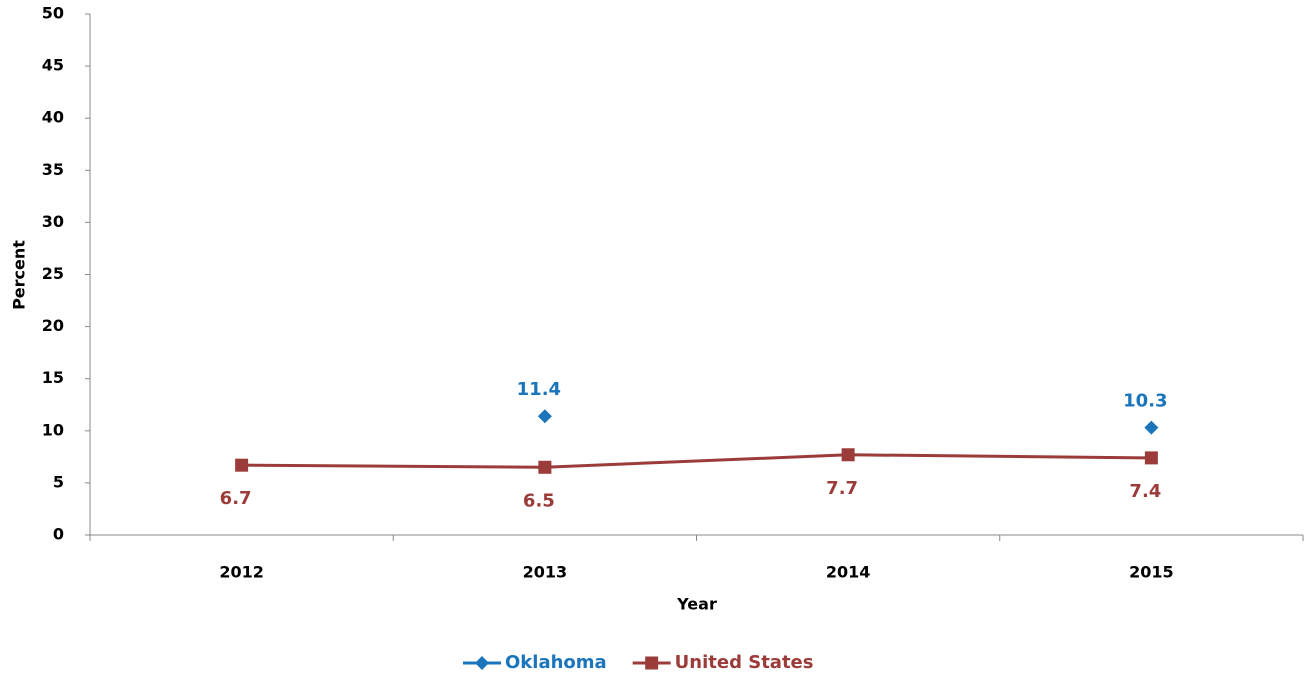  What do you see at coordinates (539, 389) in the screenshot?
I see `data-label: 11.4` at bounding box center [539, 389].